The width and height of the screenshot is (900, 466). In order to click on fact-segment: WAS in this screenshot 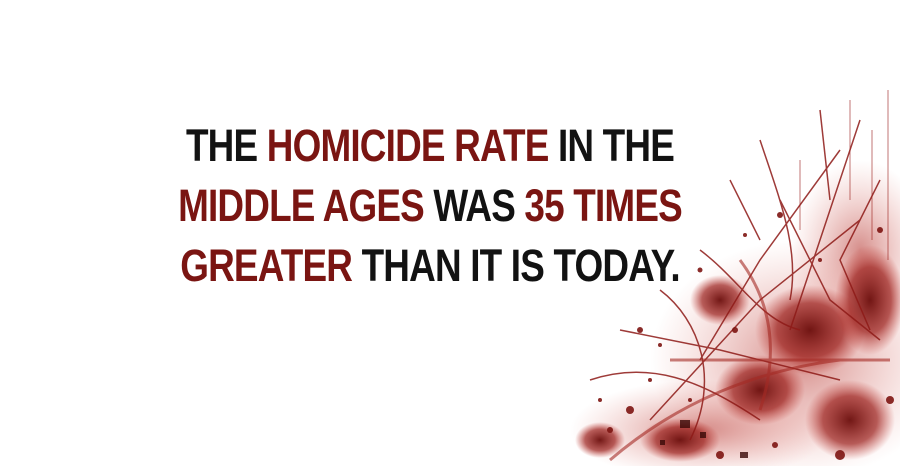, I will do `click(474, 205)`.